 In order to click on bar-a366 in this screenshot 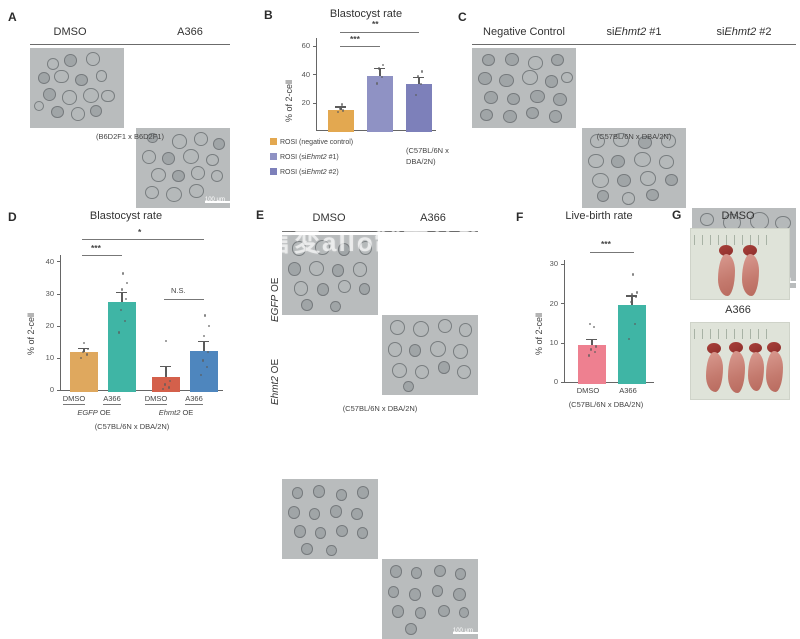, I will do `click(632, 344)`.